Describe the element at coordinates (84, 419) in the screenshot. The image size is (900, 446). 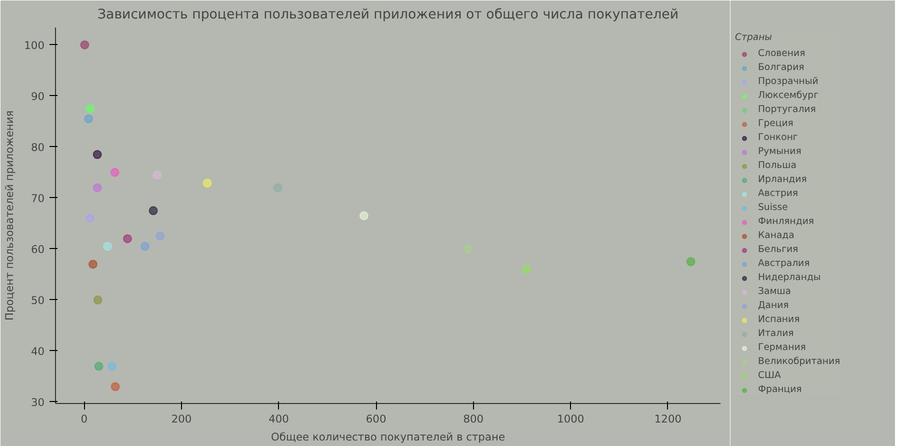
I see `x-tick-label: 0` at that location.